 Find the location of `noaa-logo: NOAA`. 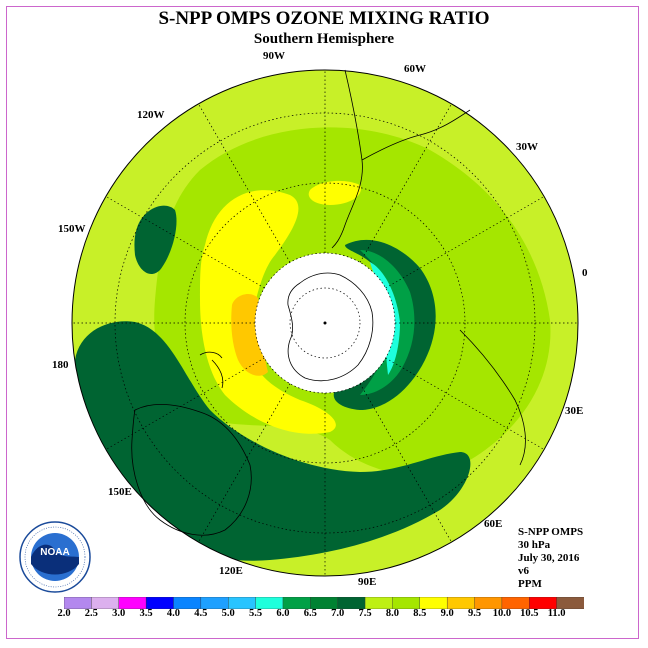

noaa-logo: NOAA is located at coordinates (55, 557).